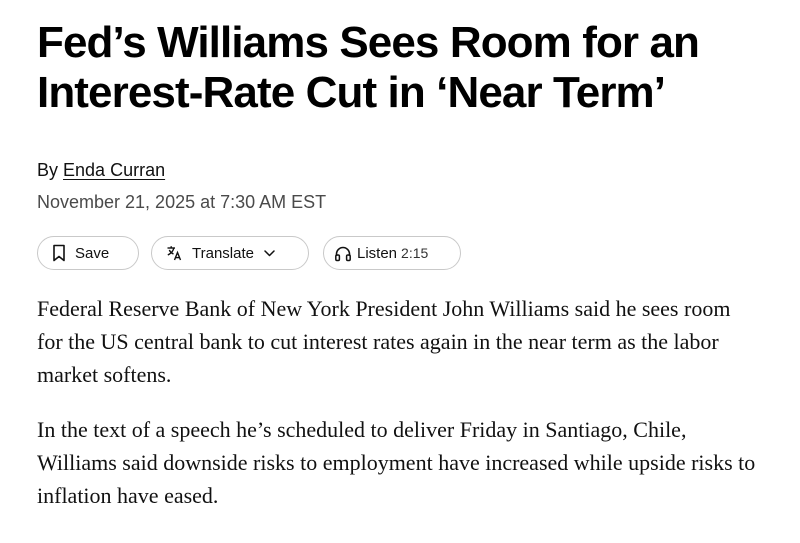  I want to click on save-button: Save, so click(88, 253).